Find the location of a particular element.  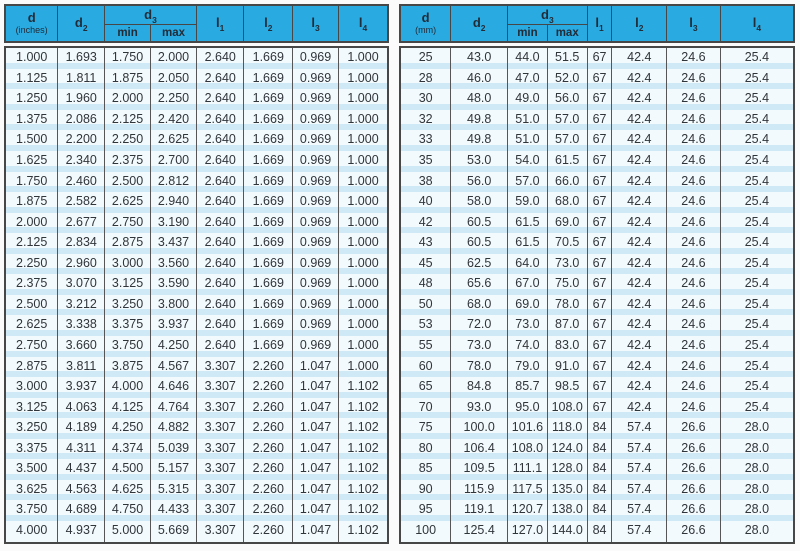

table-cell: 84 is located at coordinates (599, 531).